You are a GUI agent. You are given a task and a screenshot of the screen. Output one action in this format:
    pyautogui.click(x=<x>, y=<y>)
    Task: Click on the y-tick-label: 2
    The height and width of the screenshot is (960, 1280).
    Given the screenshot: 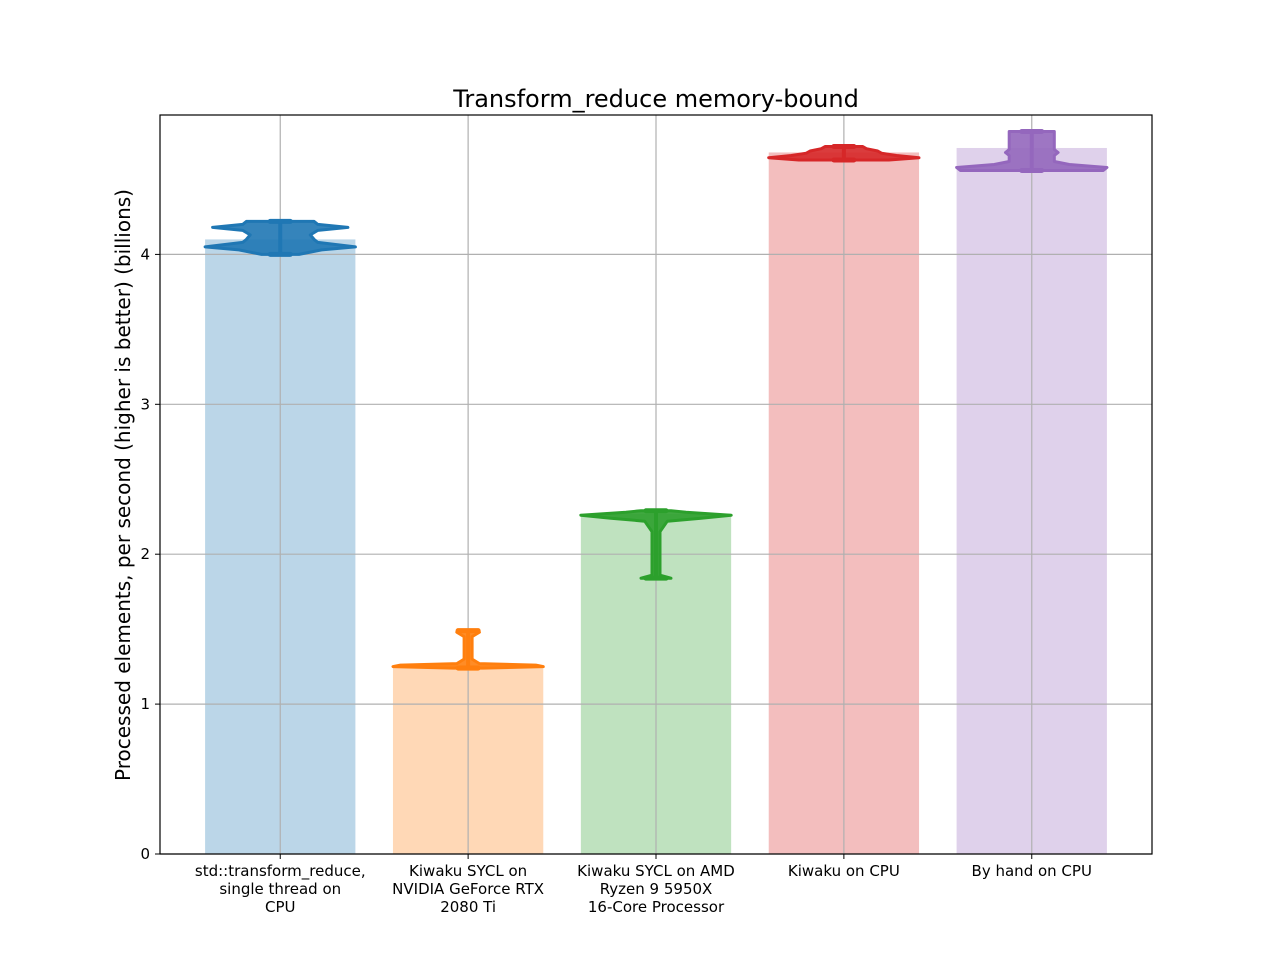 What is the action you would take?
    pyautogui.click(x=145, y=554)
    